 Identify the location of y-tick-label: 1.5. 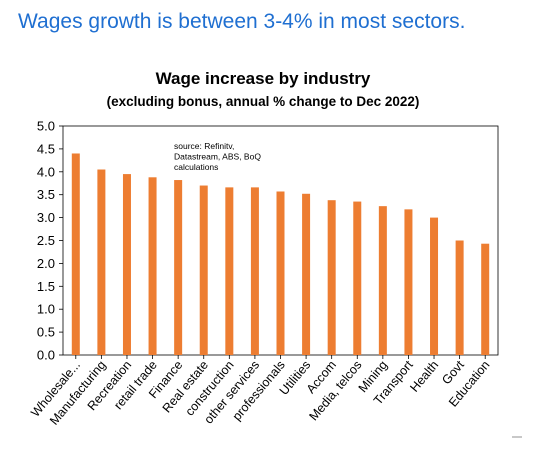
(46, 286).